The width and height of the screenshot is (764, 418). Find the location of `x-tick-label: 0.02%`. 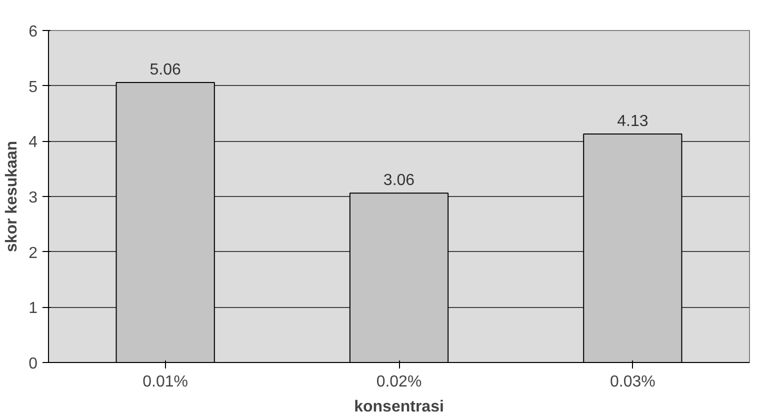

x-tick-label: 0.02% is located at coordinates (399, 382).